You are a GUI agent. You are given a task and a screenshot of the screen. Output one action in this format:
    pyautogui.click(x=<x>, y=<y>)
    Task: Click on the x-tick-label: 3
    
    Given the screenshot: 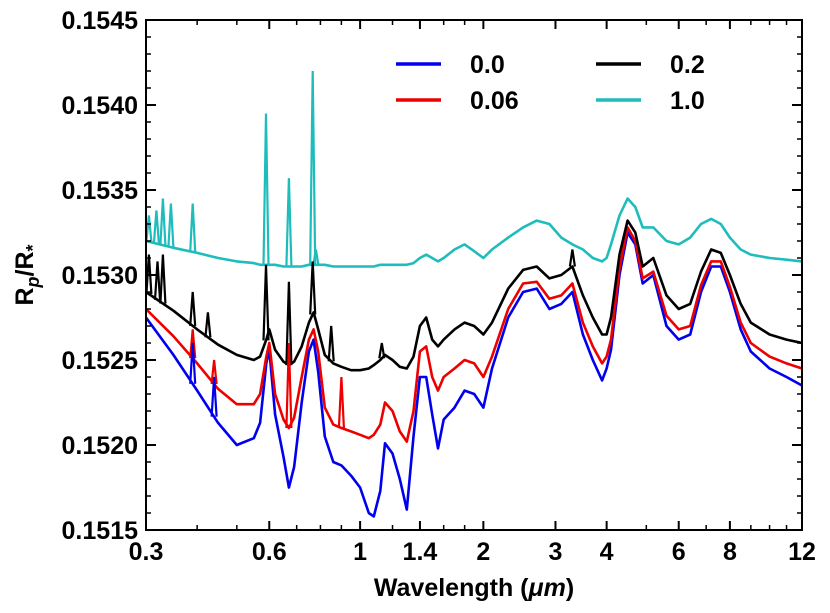 What is the action you would take?
    pyautogui.click(x=556, y=552)
    